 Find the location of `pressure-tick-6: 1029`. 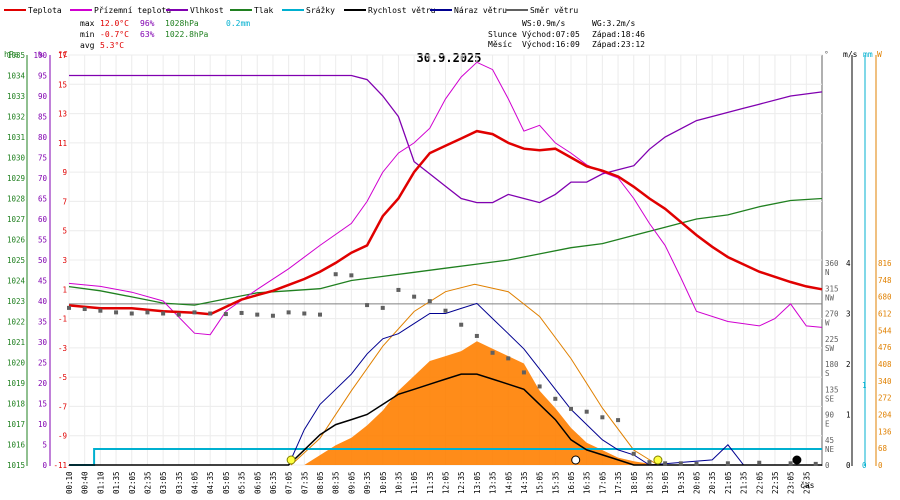

pressure-tick-6: 1029 is located at coordinates (16, 178).